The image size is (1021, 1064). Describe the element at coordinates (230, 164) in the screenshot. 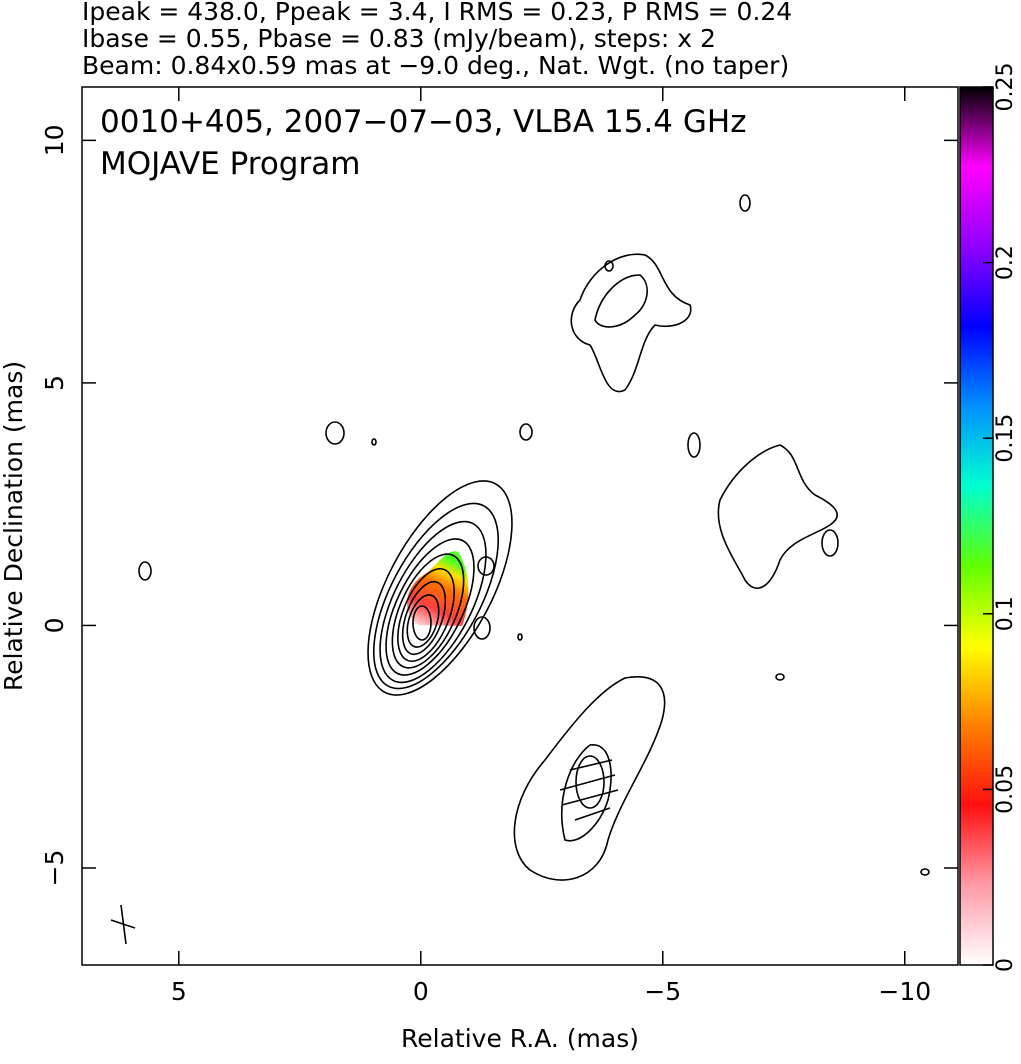

I see `plot-subtitle: MOJAVE Program` at that location.